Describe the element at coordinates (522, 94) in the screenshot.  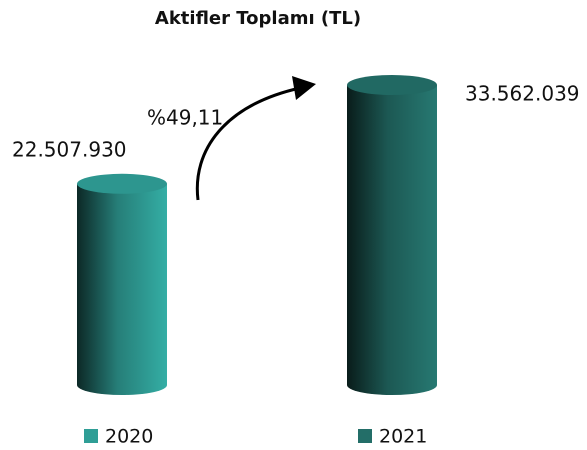
I see `value-label: 33.562.039` at that location.